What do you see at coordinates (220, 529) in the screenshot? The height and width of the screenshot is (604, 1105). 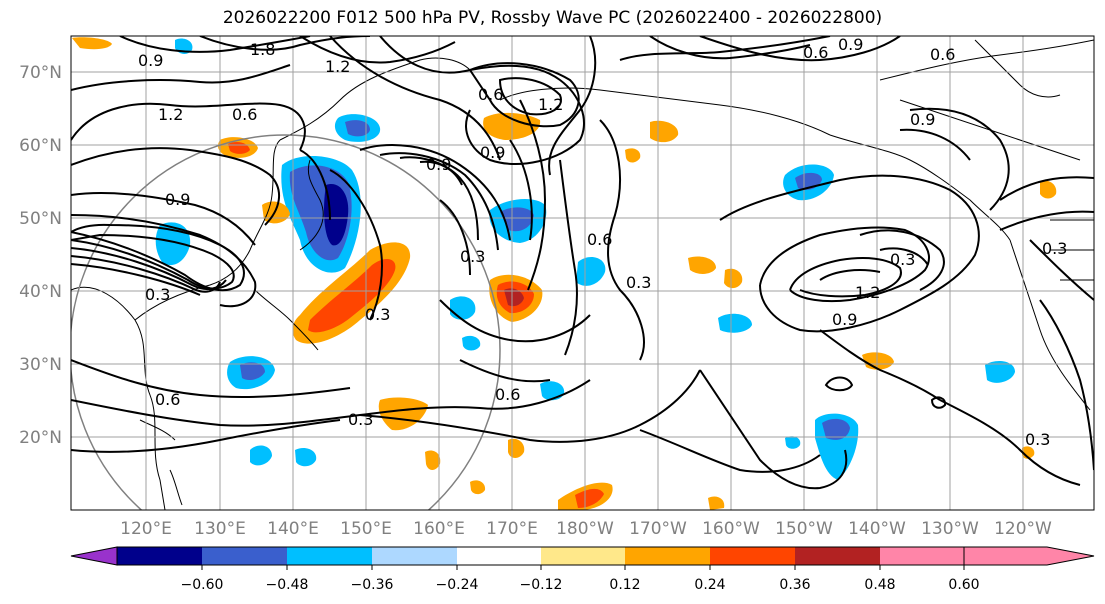 I see `lon-label: 130°E` at bounding box center [220, 529].